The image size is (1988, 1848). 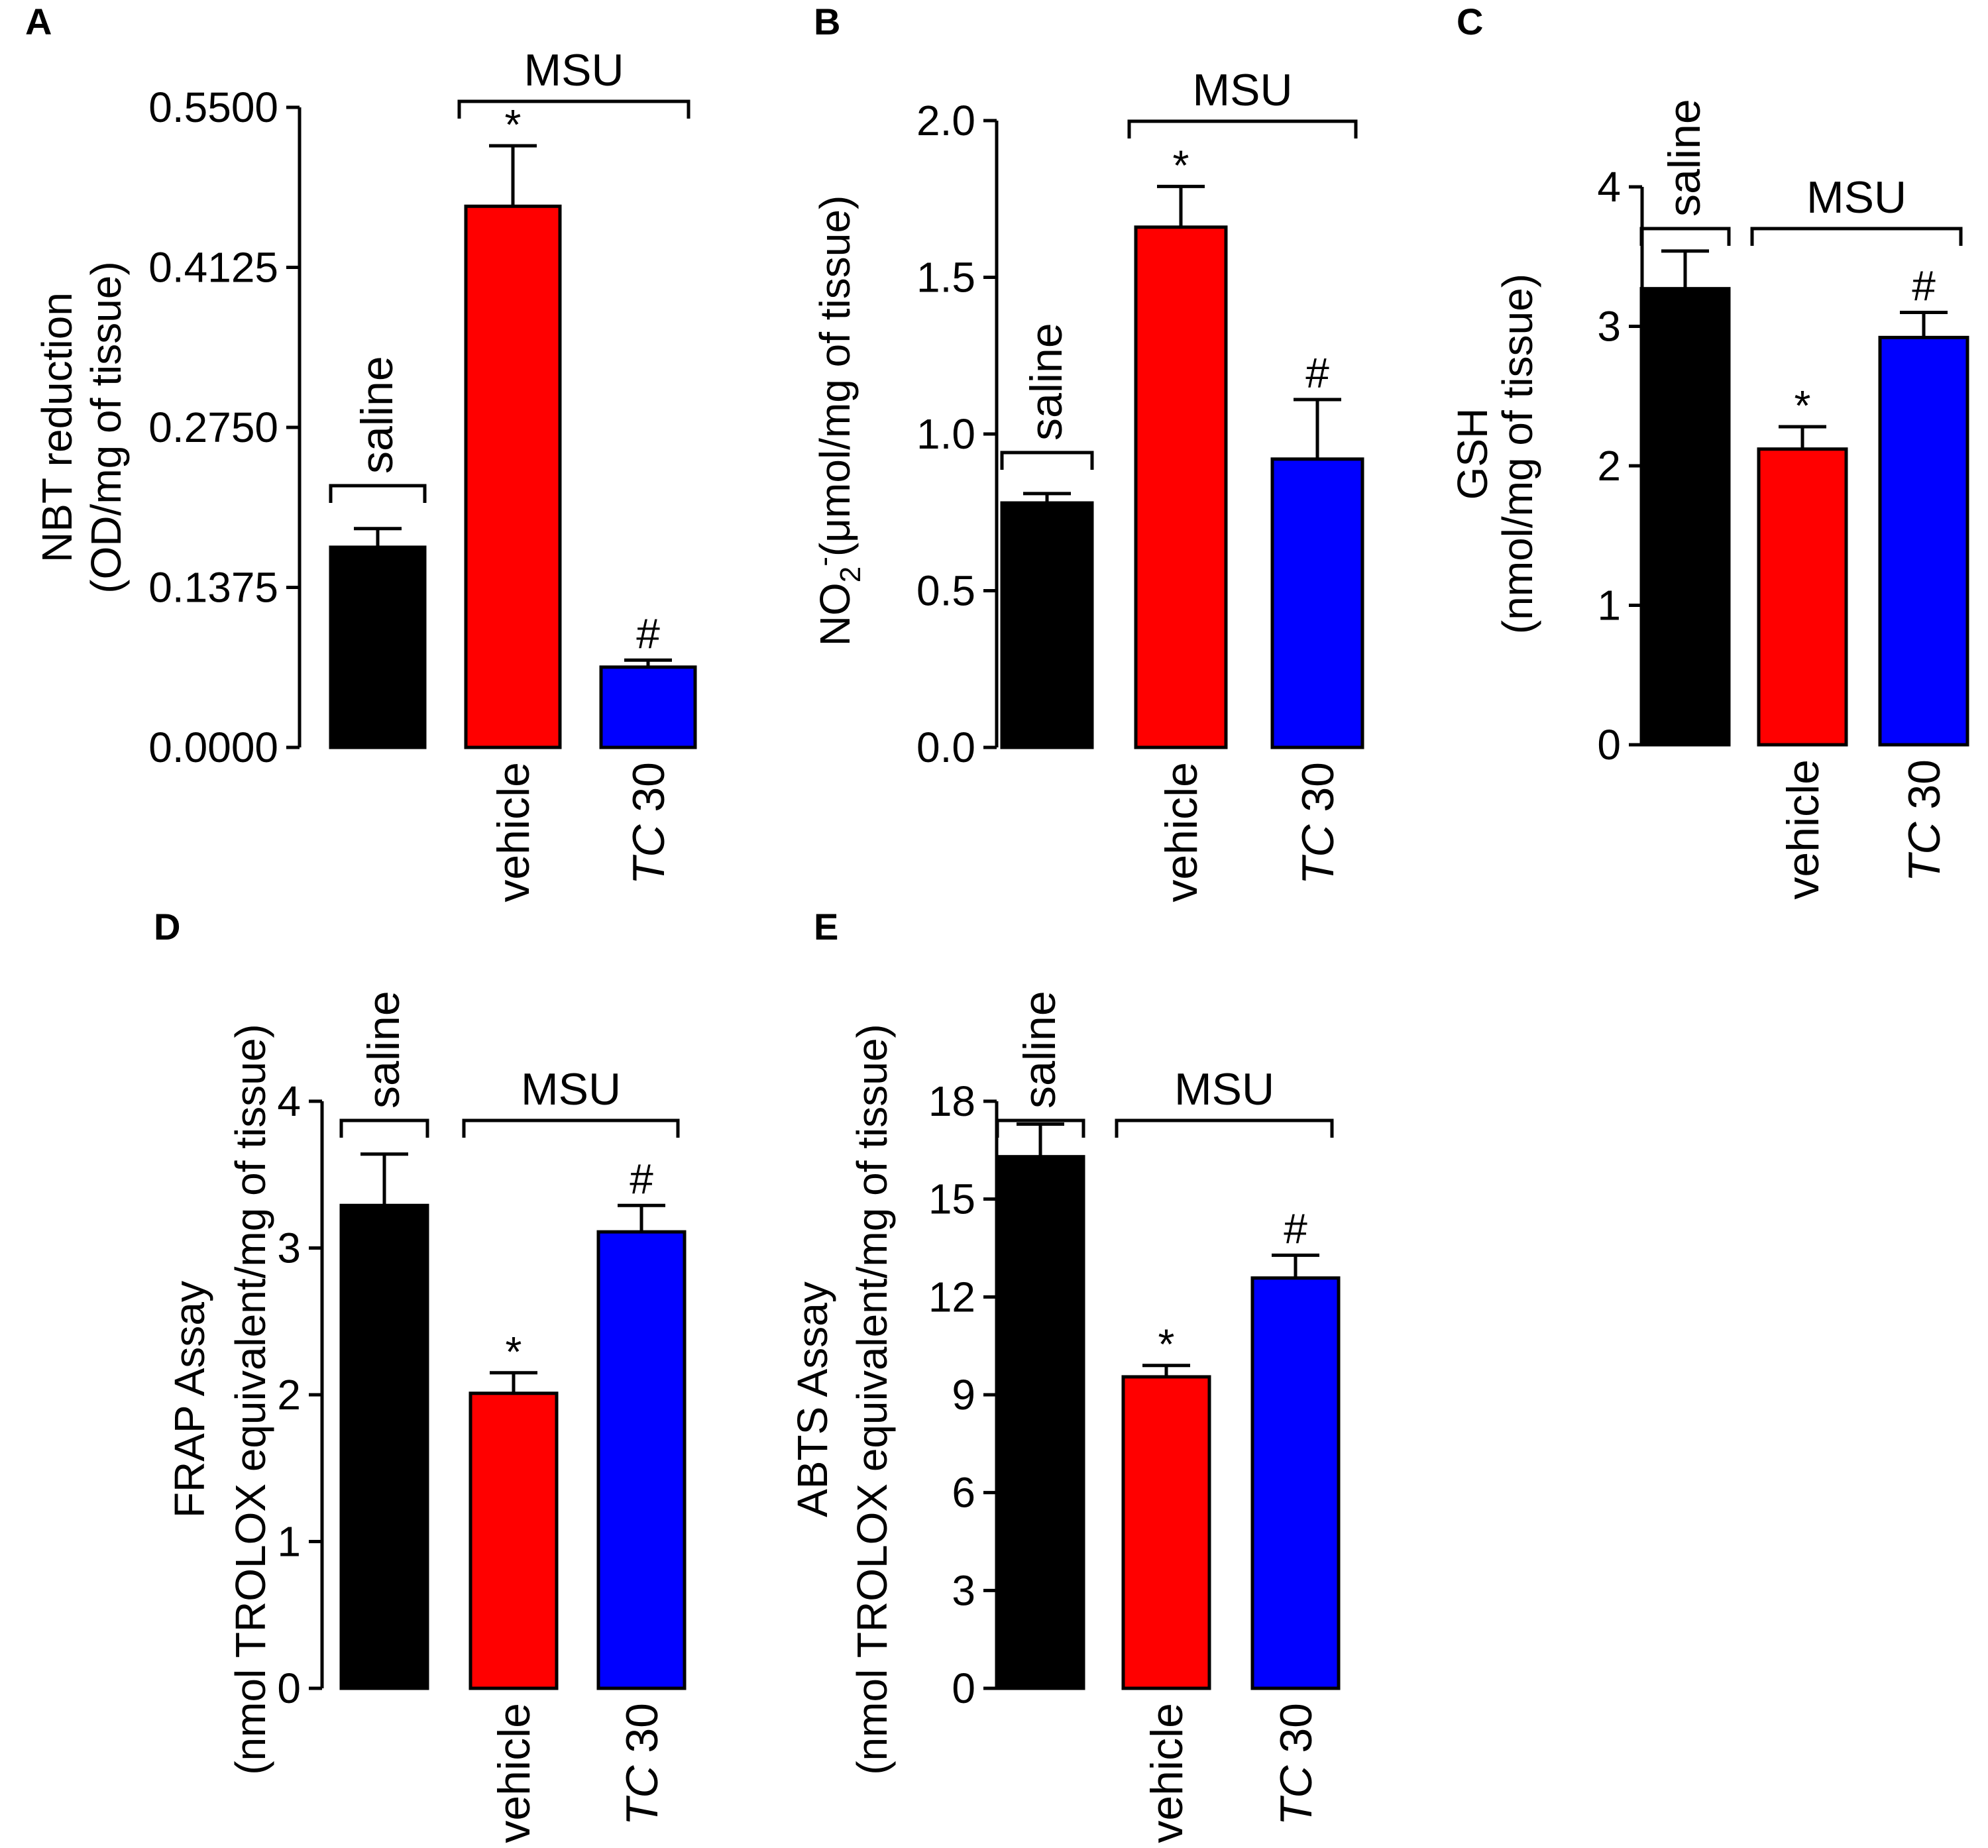 What do you see at coordinates (189, 1399) in the screenshot?
I see `y-axis-label: FRAP Assay` at bounding box center [189, 1399].